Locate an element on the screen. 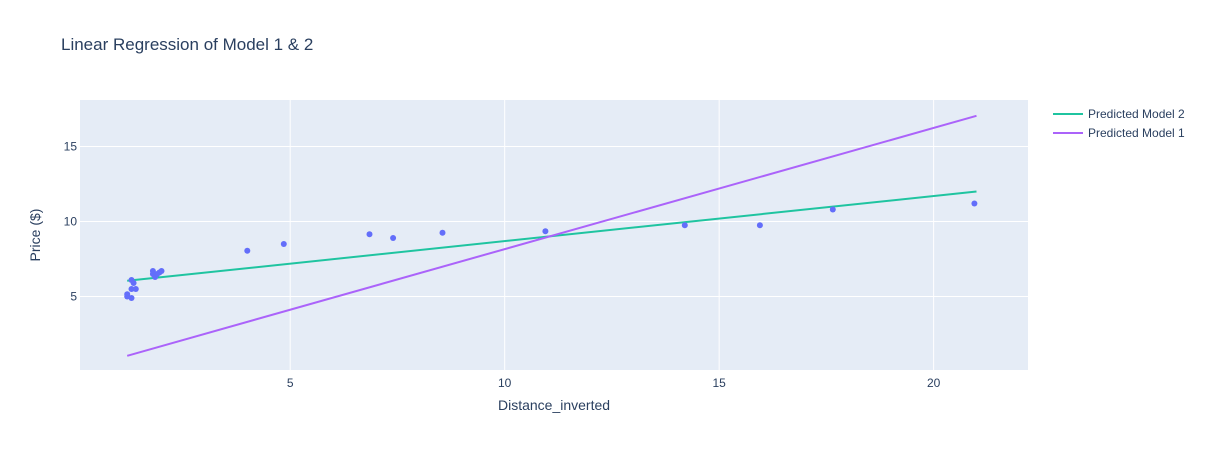 The image size is (1213, 450). chart-title: Linear Regression of Model 1 & 2 is located at coordinates (187, 44).